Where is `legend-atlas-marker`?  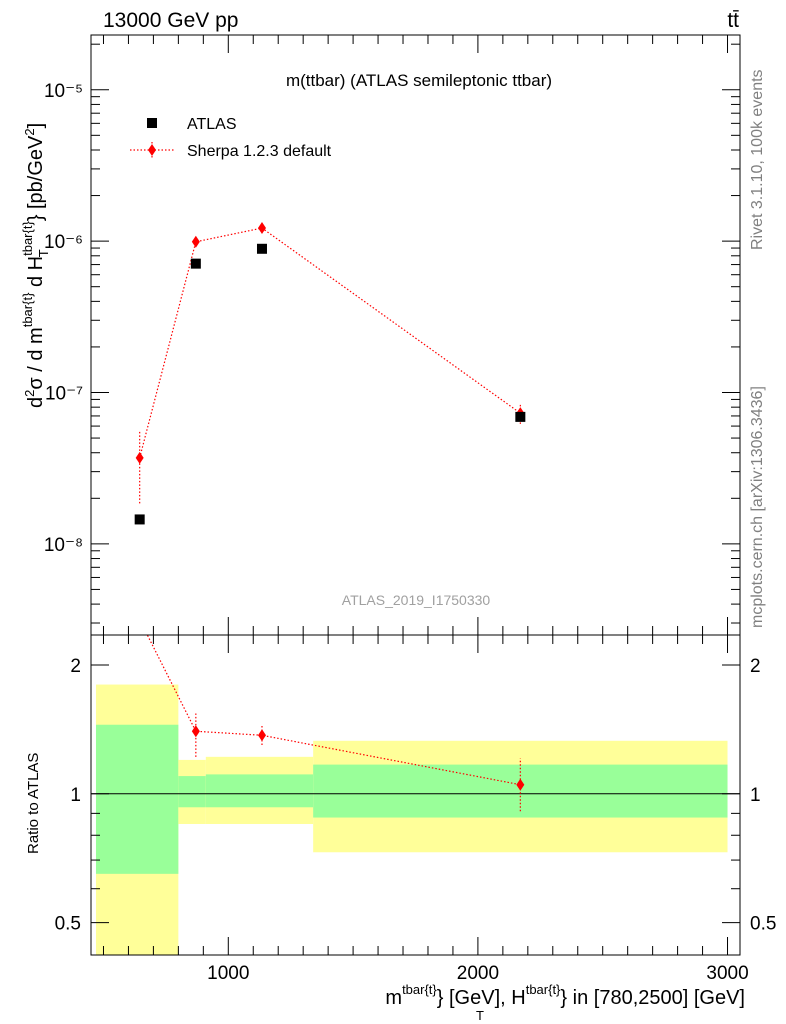 legend-atlas-marker is located at coordinates (152, 123).